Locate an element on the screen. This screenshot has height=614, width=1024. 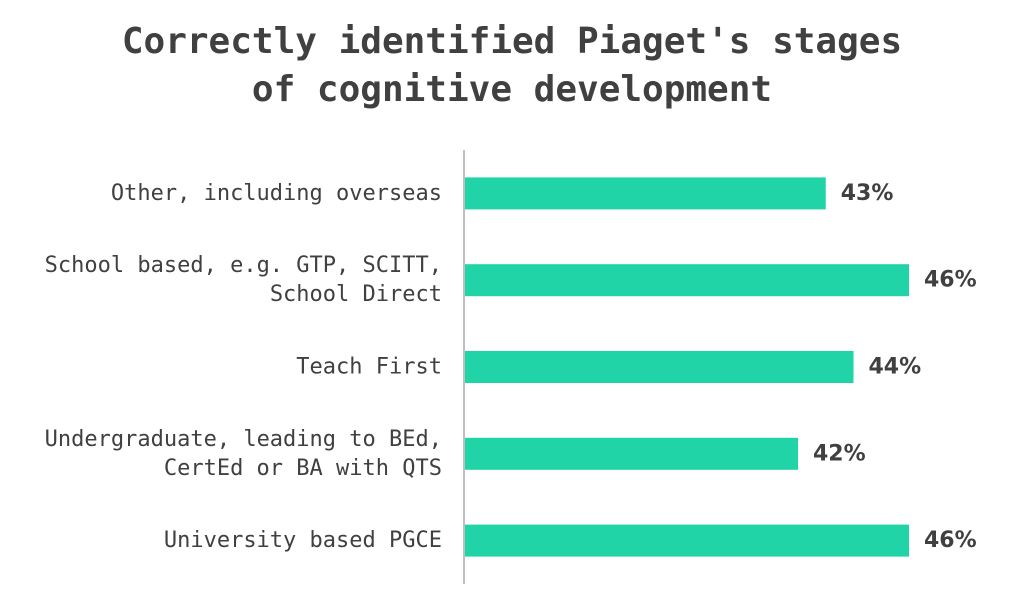
category-label: University based PGCE is located at coordinates (303, 540).